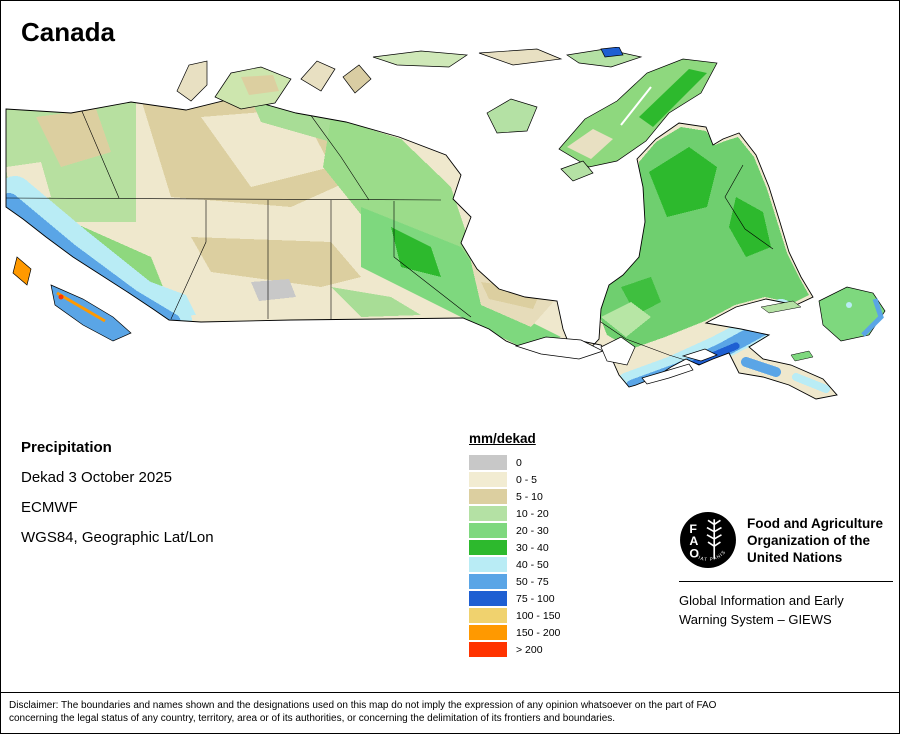 This screenshot has width=900, height=734. I want to click on svg-text: O, so click(694, 554).